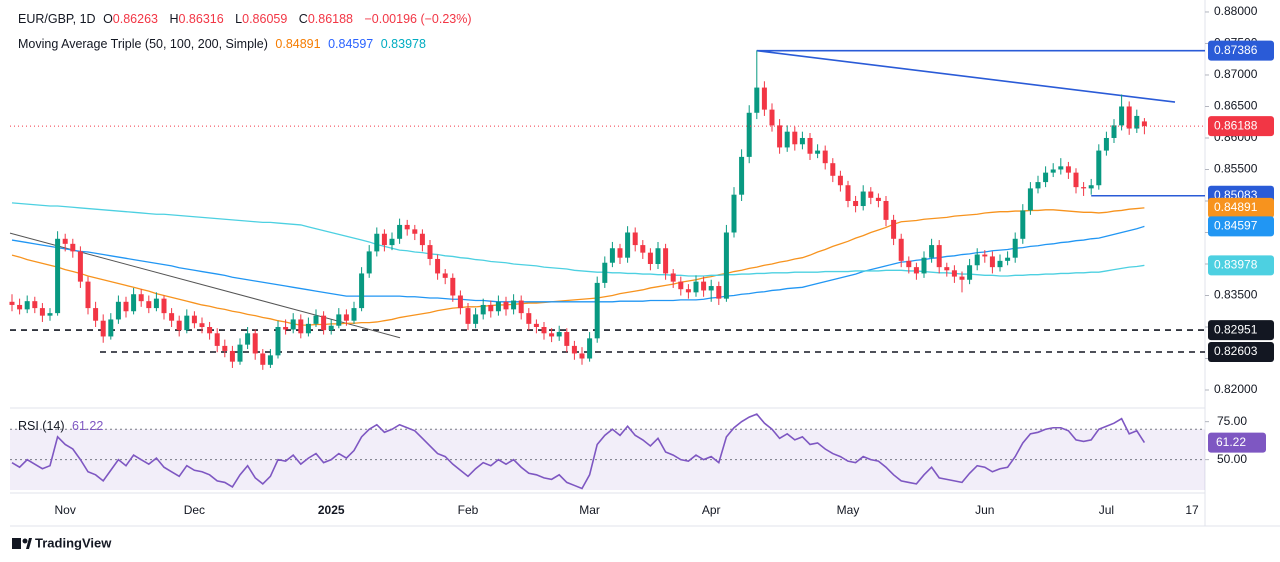 Image resolution: width=1280 pixels, height=562 pixels. I want to click on rsi-tick-label: 75.00, so click(1232, 421).